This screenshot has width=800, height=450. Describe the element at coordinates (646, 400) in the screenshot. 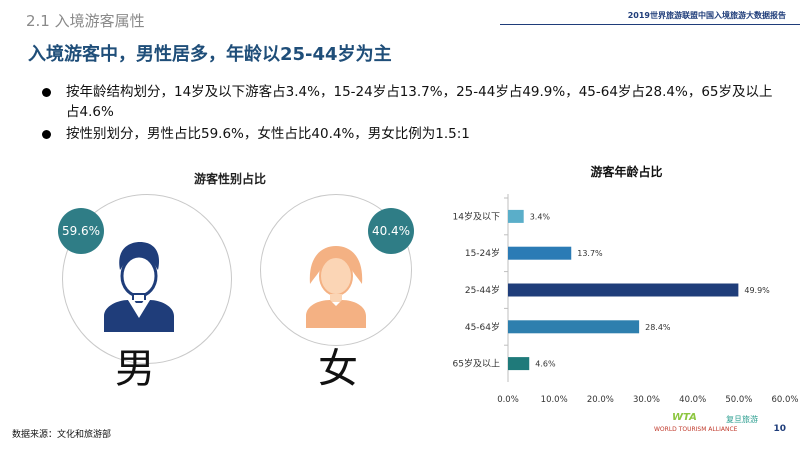

I see `x-tick-label: 30.0%` at that location.